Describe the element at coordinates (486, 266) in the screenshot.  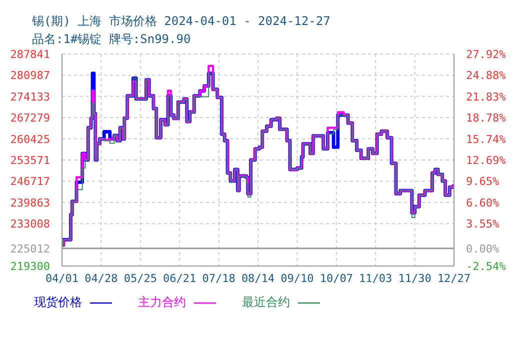
I see `y2-tick-label: -2.54%` at that location.